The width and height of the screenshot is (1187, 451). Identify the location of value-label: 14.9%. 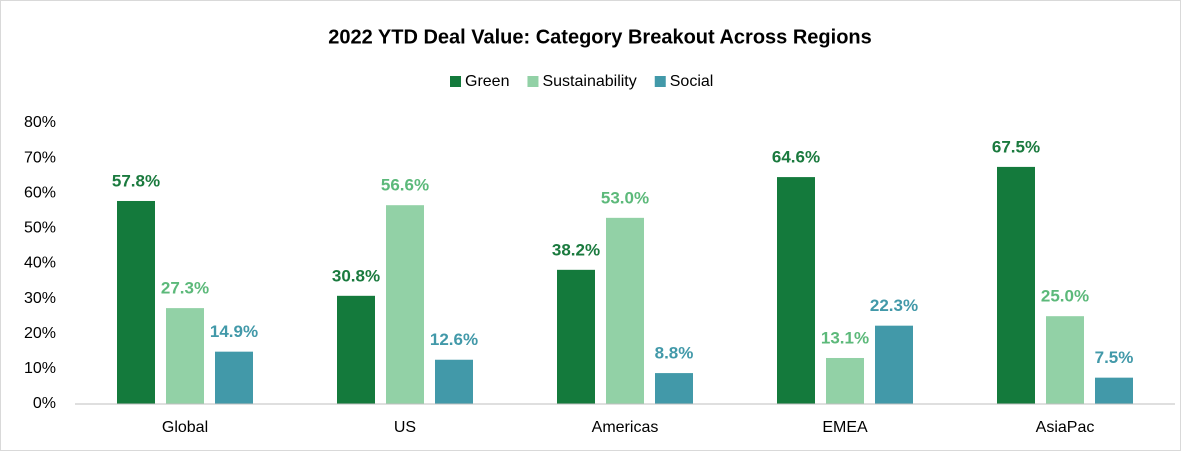
(234, 331).